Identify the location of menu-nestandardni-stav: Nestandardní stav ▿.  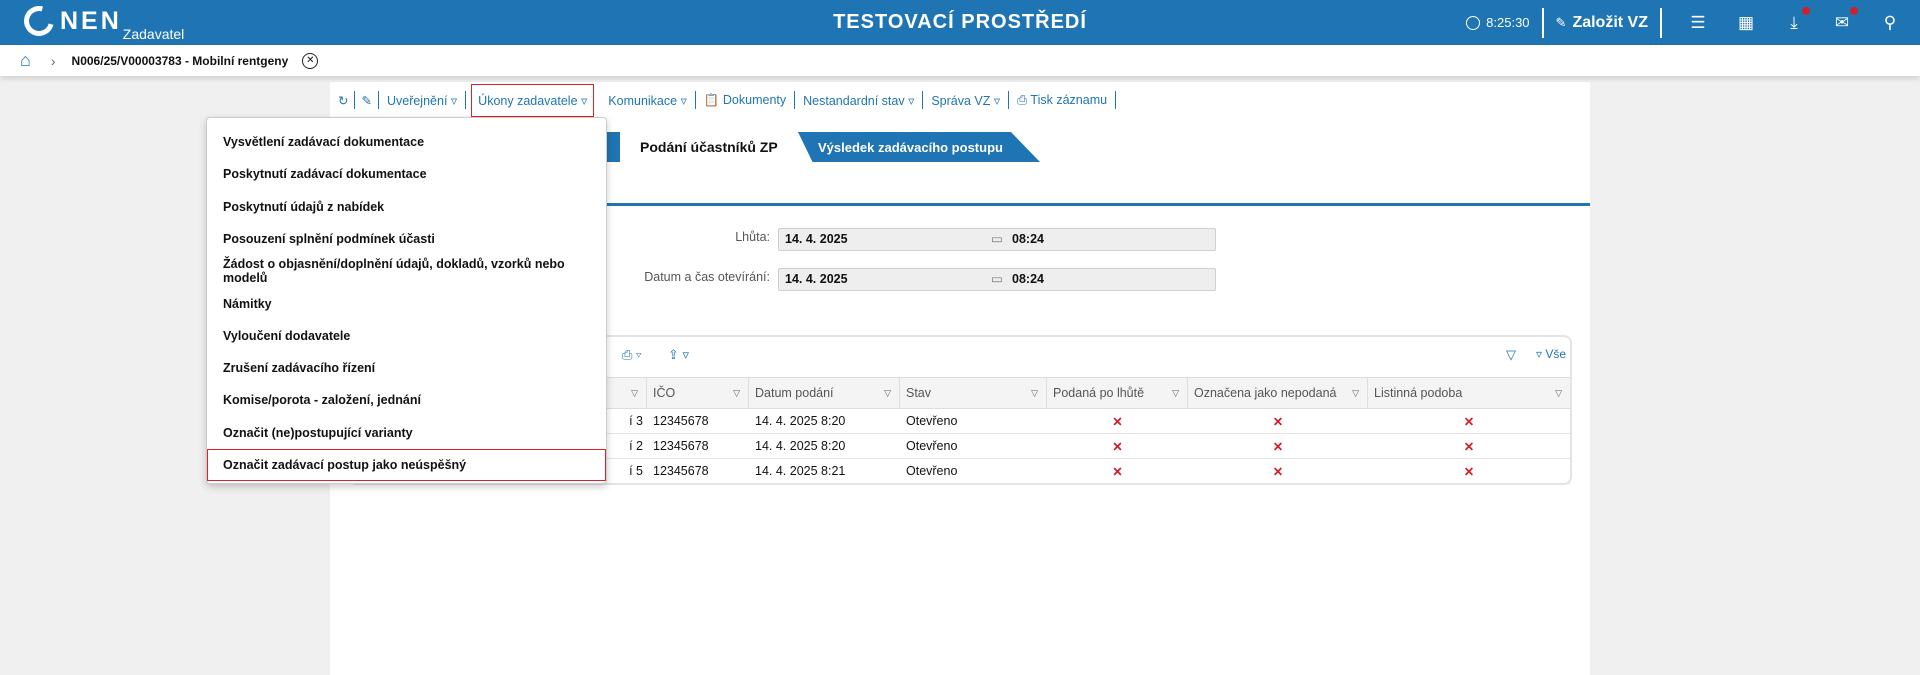
(859, 100).